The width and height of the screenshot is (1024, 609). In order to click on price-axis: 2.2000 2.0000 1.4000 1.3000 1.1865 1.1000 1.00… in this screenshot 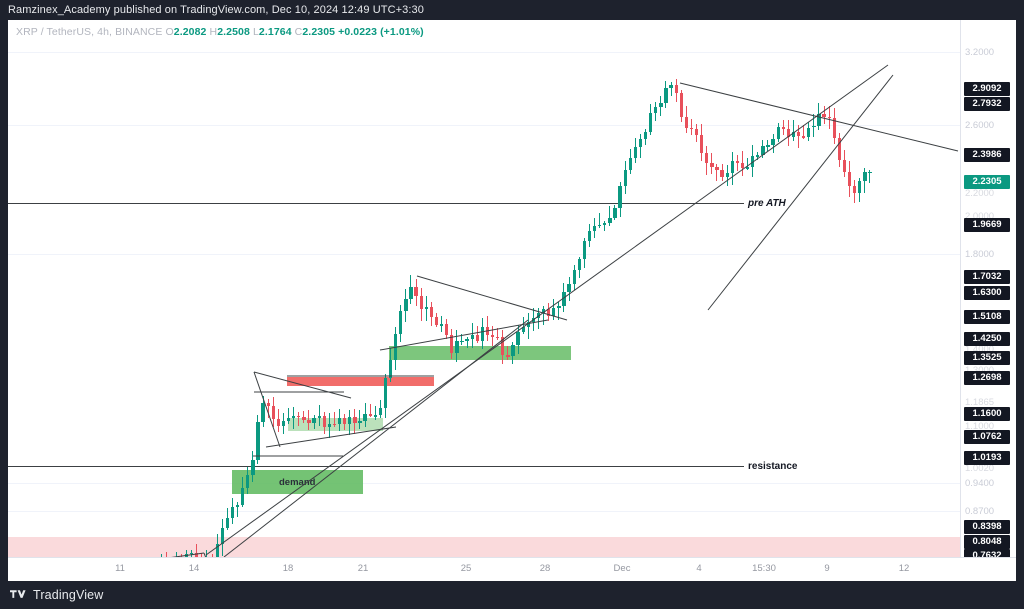, I will do `click(988, 298)`.